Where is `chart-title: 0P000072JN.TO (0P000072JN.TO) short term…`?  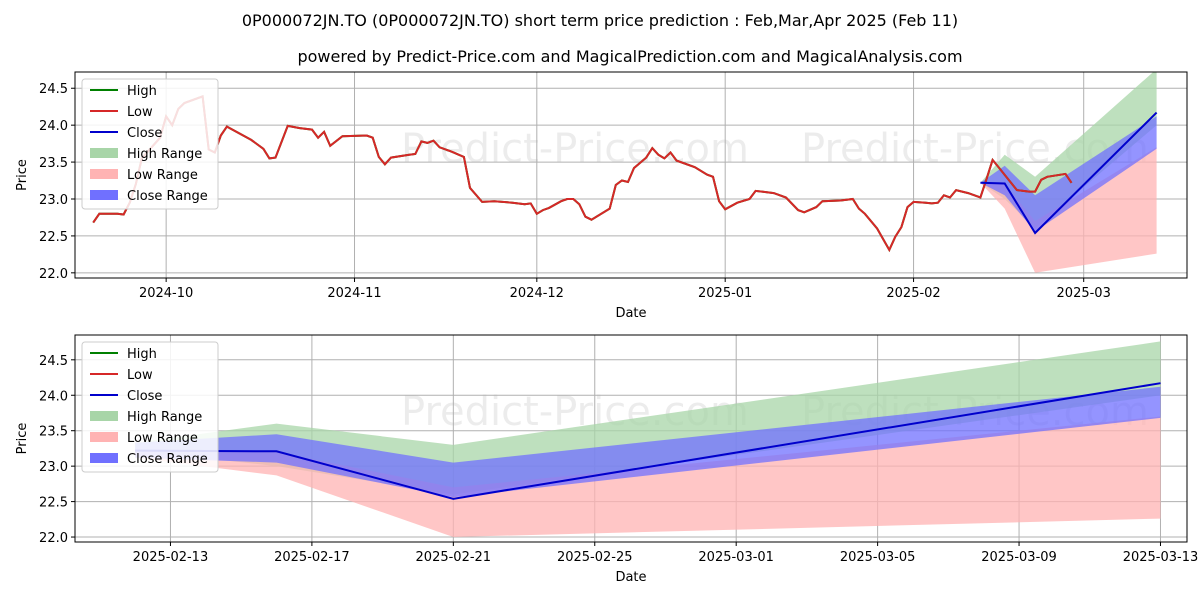
chart-title: 0P000072JN.TO (0P000072JN.TO) short term… is located at coordinates (600, 20).